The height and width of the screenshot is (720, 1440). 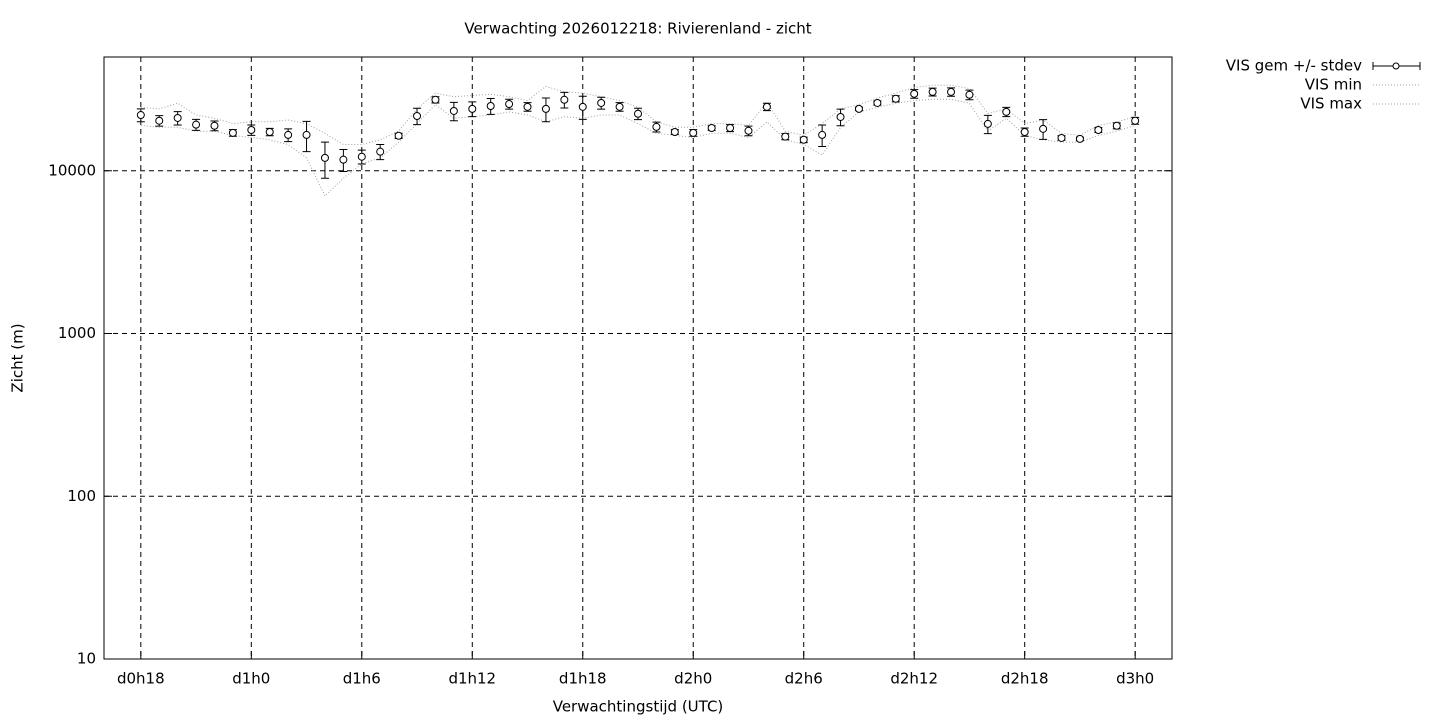 What do you see at coordinates (141, 679) in the screenshot?
I see `x-tick-label: d0h18` at bounding box center [141, 679].